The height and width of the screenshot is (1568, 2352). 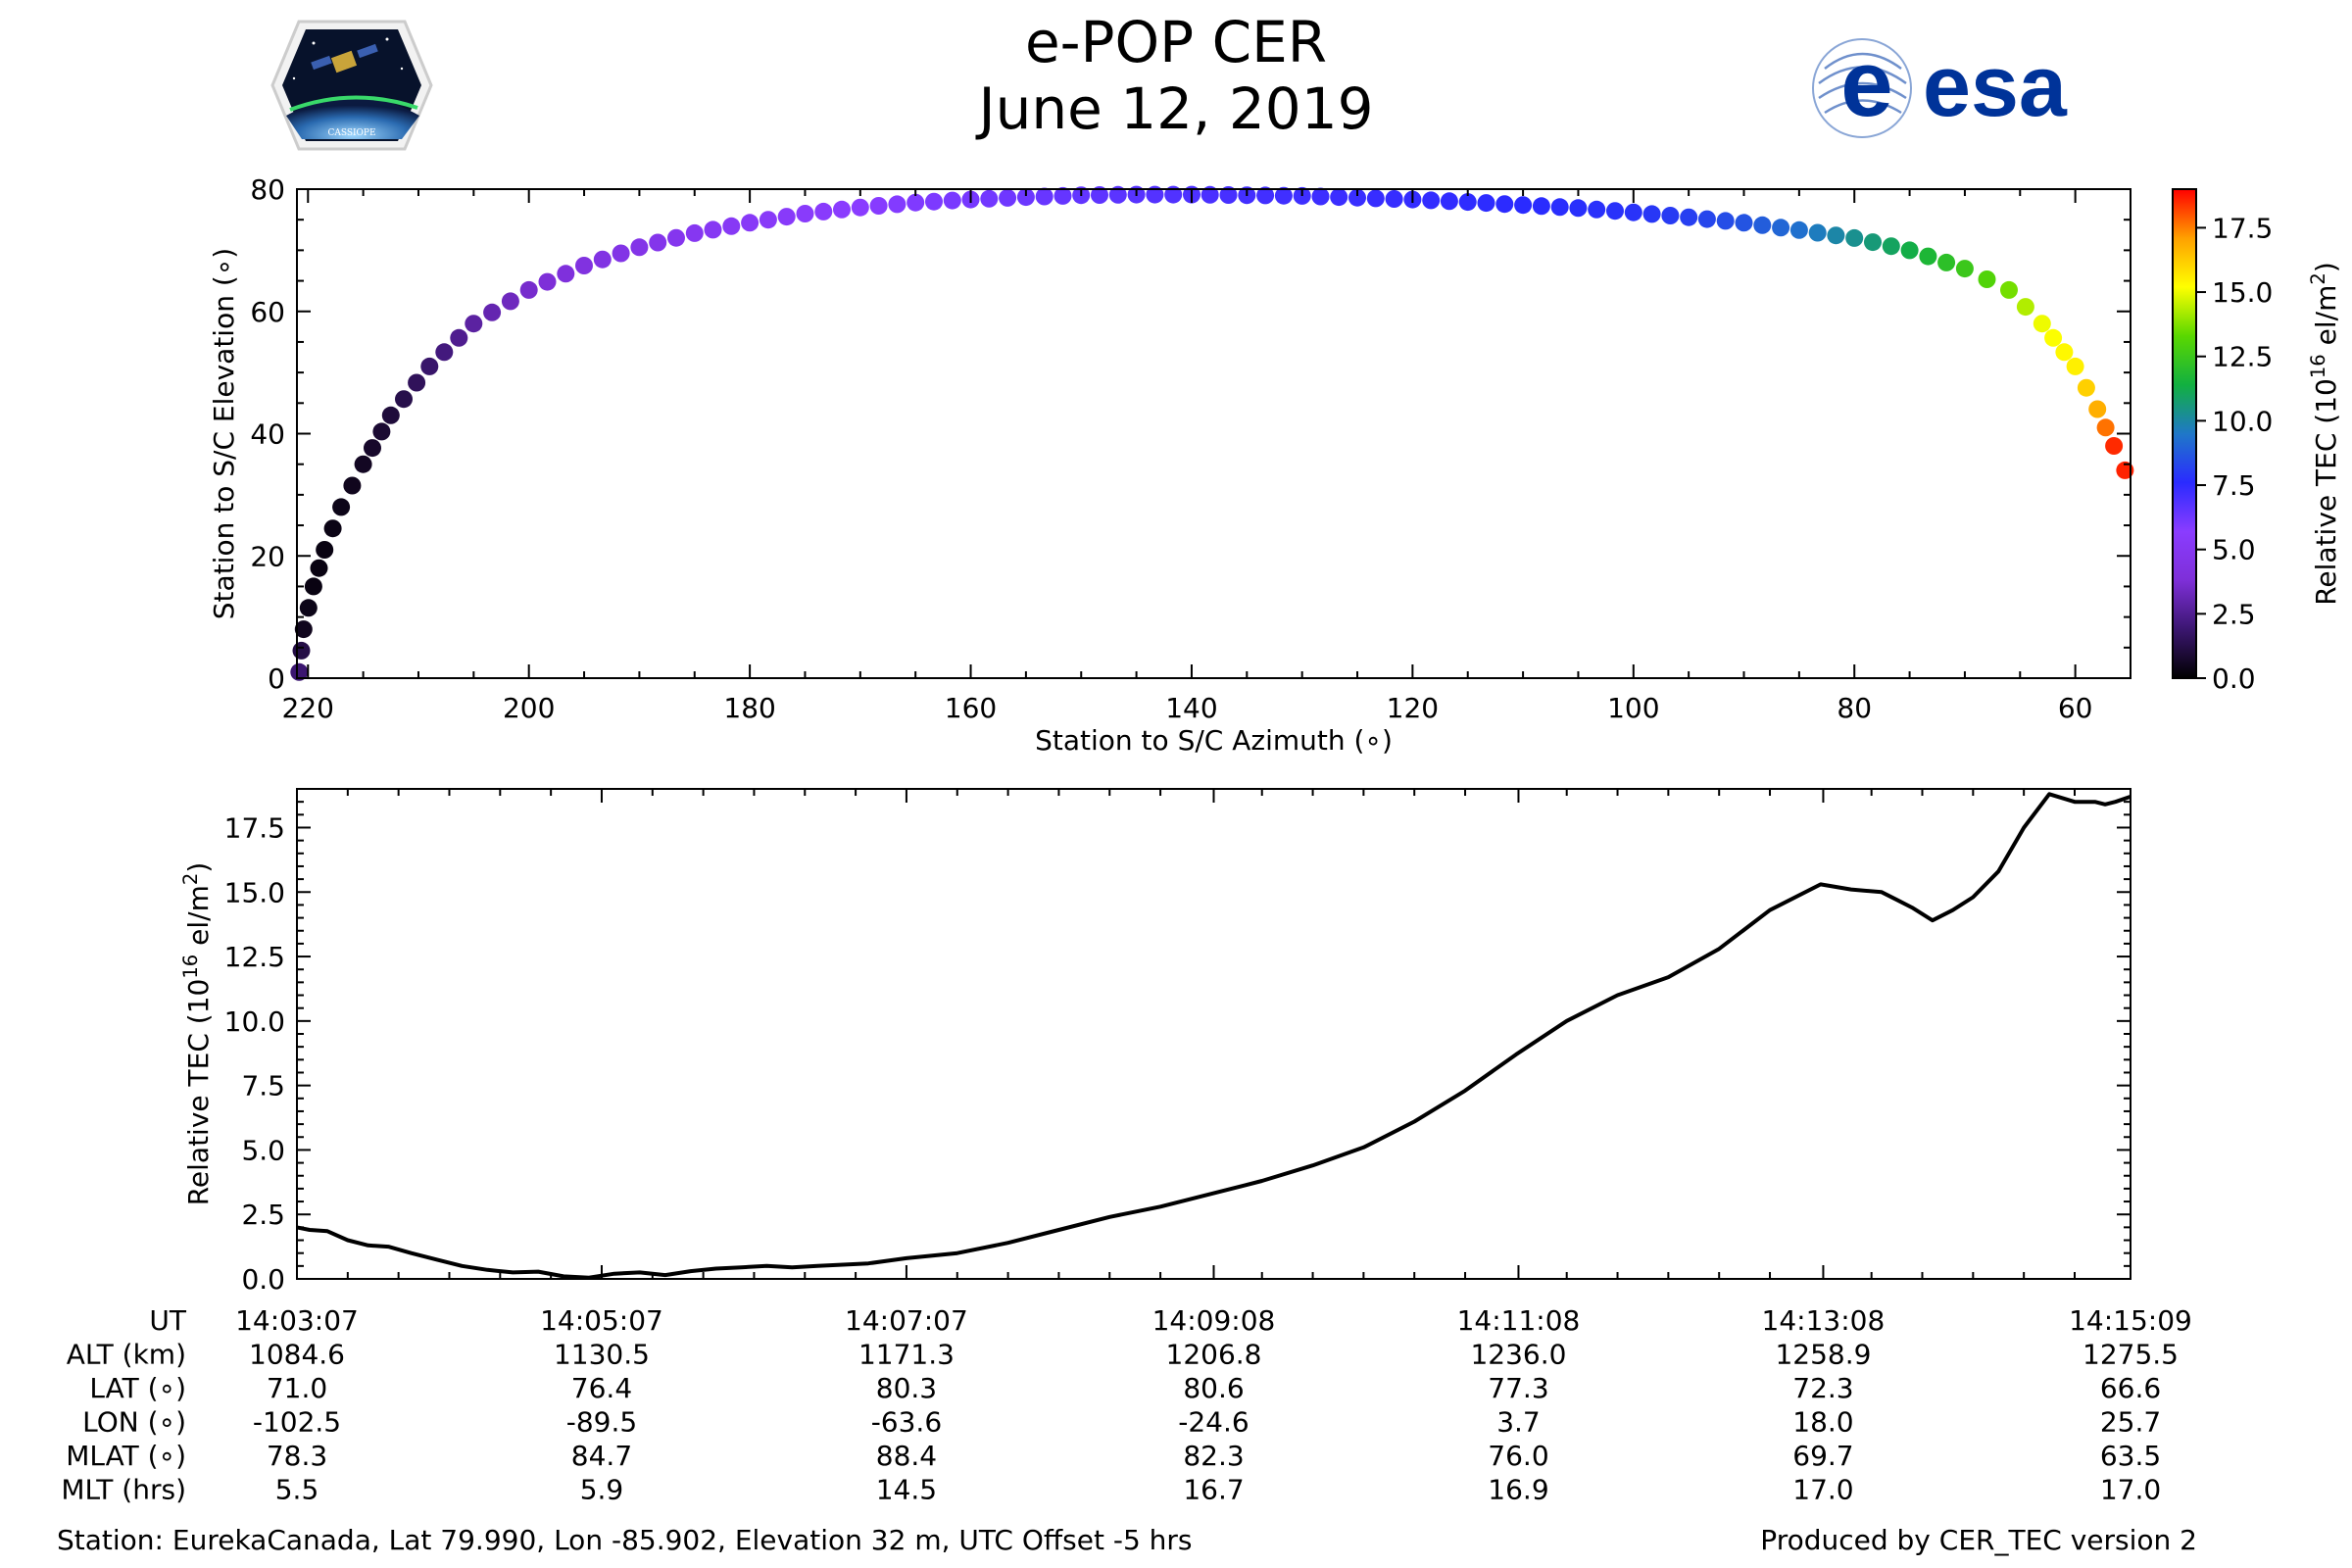 I want to click on y-tick-label: 2.5, so click(x=263, y=1215).